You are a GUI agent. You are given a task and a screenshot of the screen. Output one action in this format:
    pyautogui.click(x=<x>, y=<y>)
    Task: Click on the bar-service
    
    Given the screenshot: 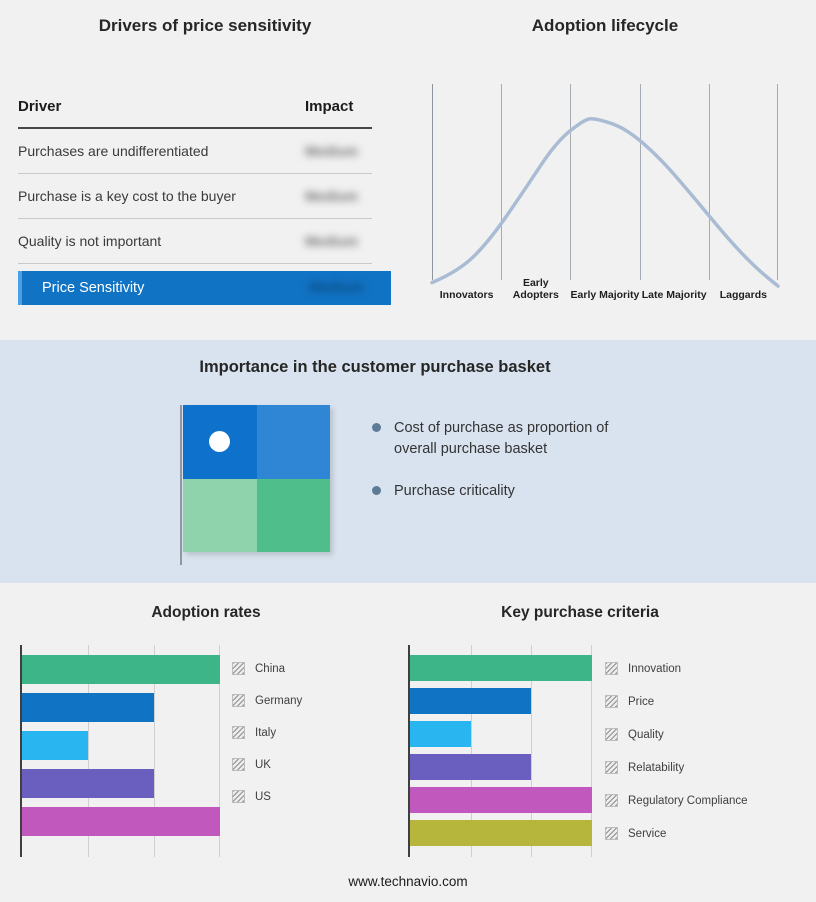 What is the action you would take?
    pyautogui.click(x=501, y=833)
    